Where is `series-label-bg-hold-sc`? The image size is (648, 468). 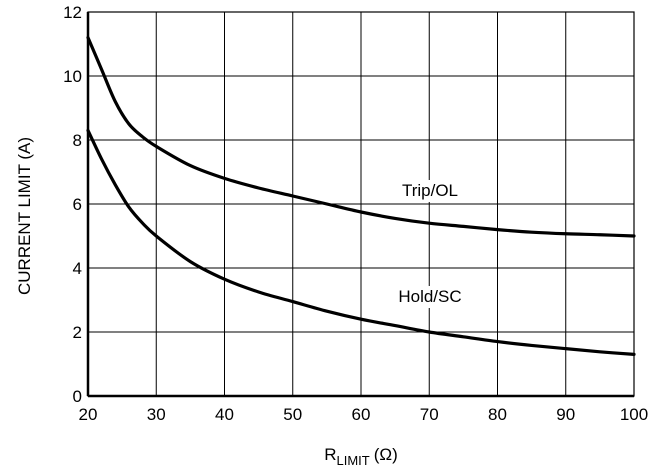 series-label-bg-hold-sc is located at coordinates (430, 297).